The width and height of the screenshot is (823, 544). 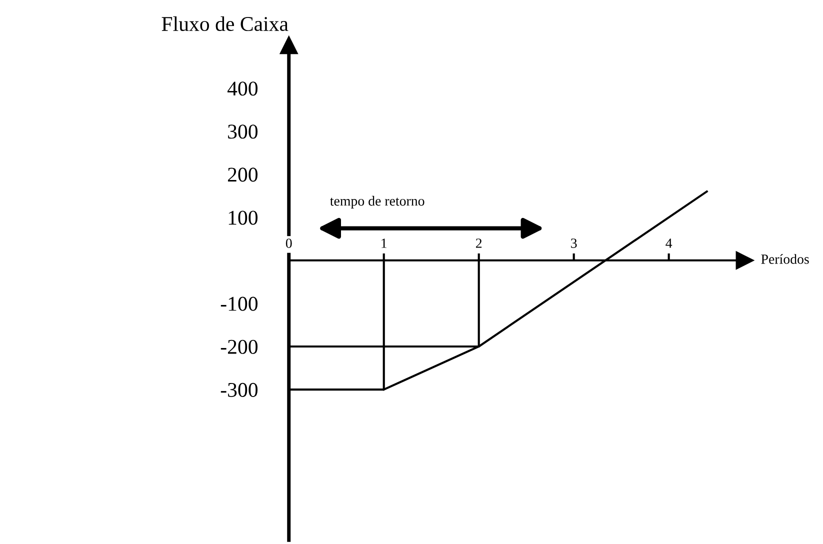 I want to click on y-axis-title: Fluxo de Caixa, so click(x=225, y=24).